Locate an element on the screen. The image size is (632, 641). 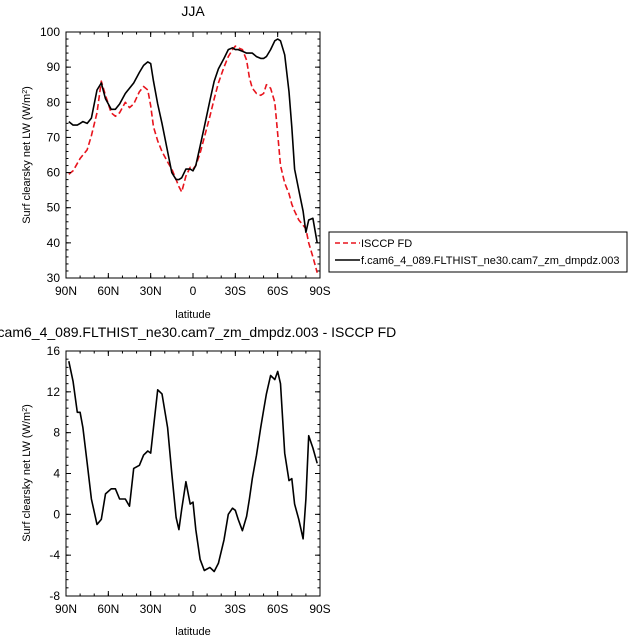
bottom-x-tick-label: 90N is located at coordinates (66, 609).